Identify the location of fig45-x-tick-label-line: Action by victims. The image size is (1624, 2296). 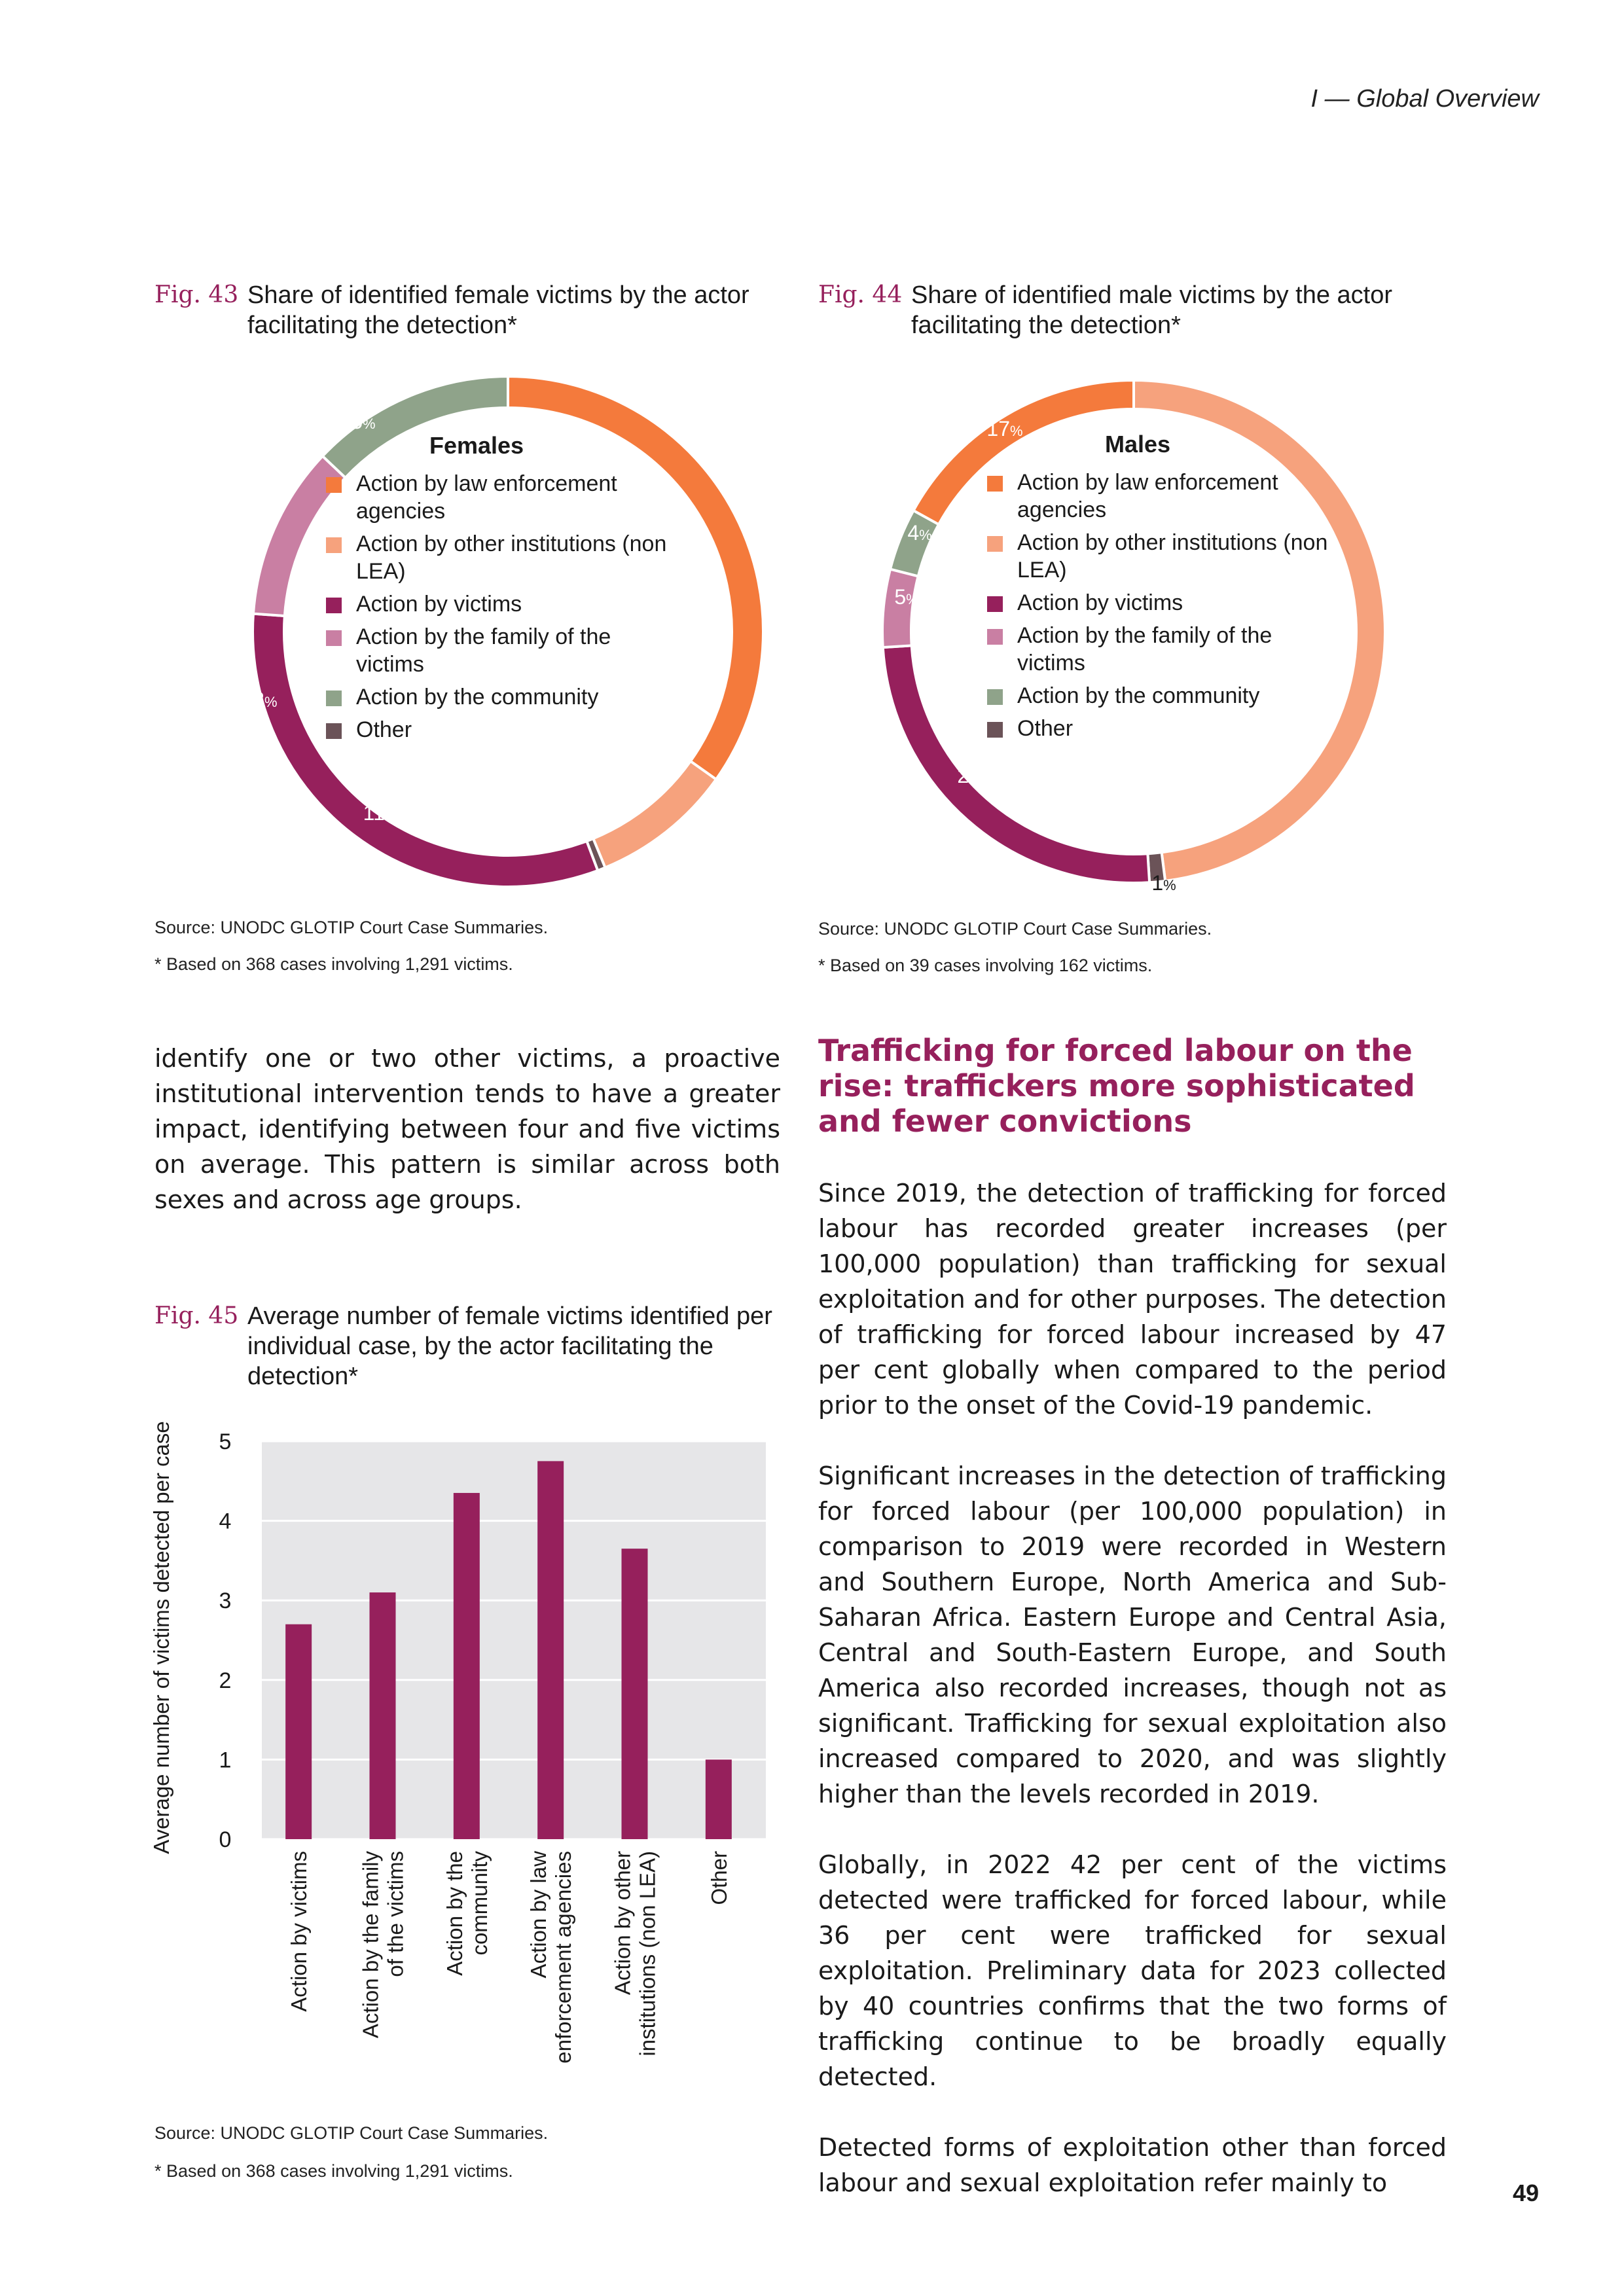
(299, 1931).